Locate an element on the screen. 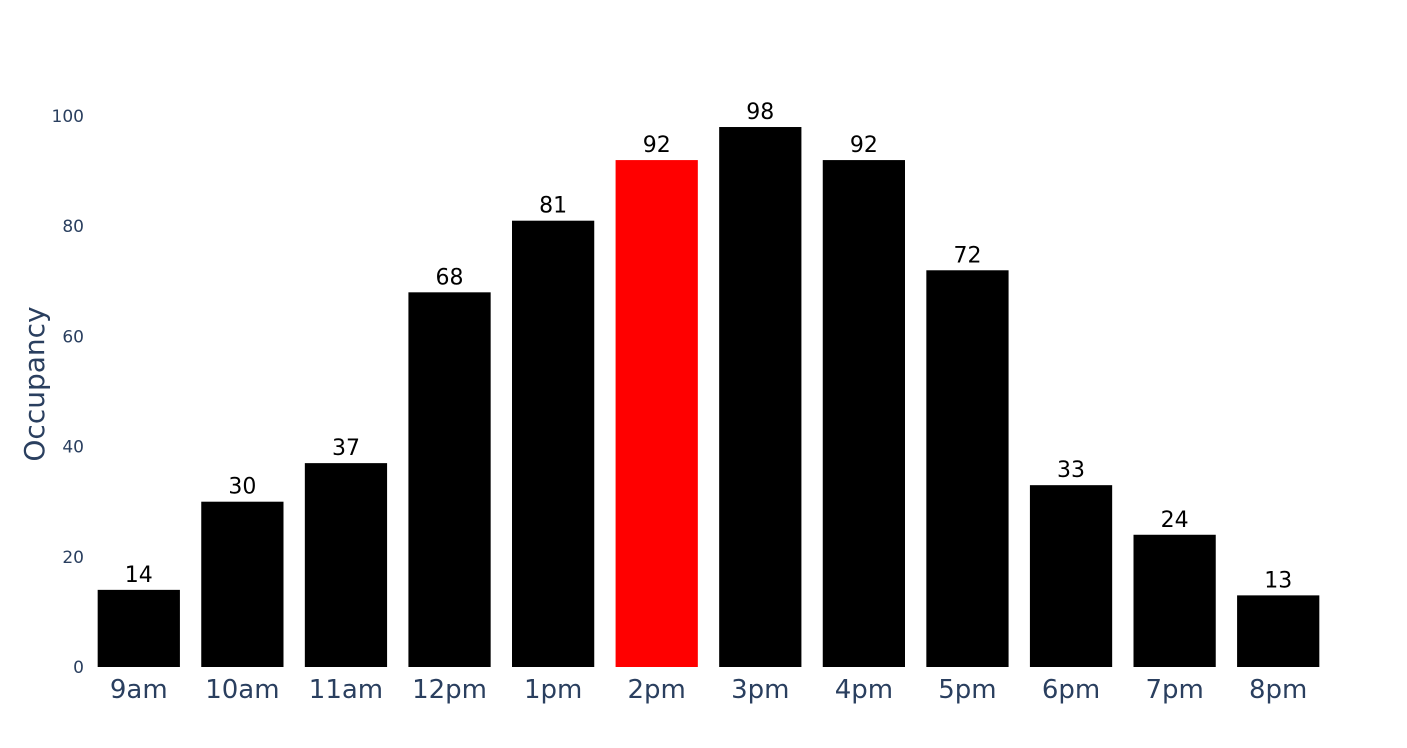 The width and height of the screenshot is (1407, 748). bar-12pm is located at coordinates (449, 479).